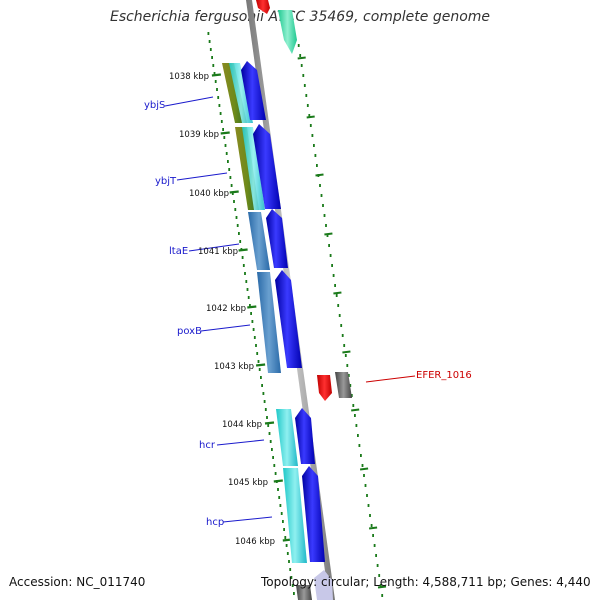 This screenshot has height=600, width=600. Describe the element at coordinates (263, 7) in the screenshot. I see `top-red-gene` at that location.